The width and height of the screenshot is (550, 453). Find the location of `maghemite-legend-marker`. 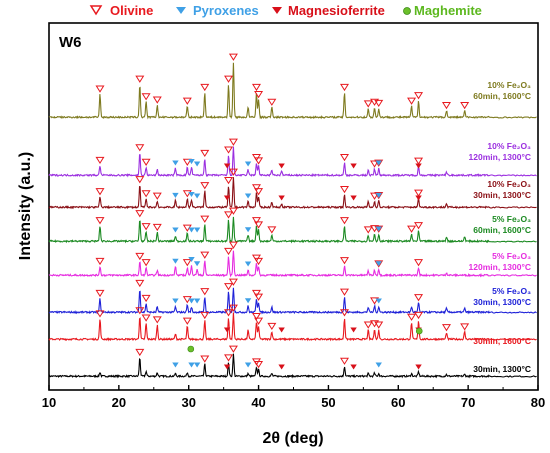

maghemite-legend-marker is located at coordinates (407, 11).